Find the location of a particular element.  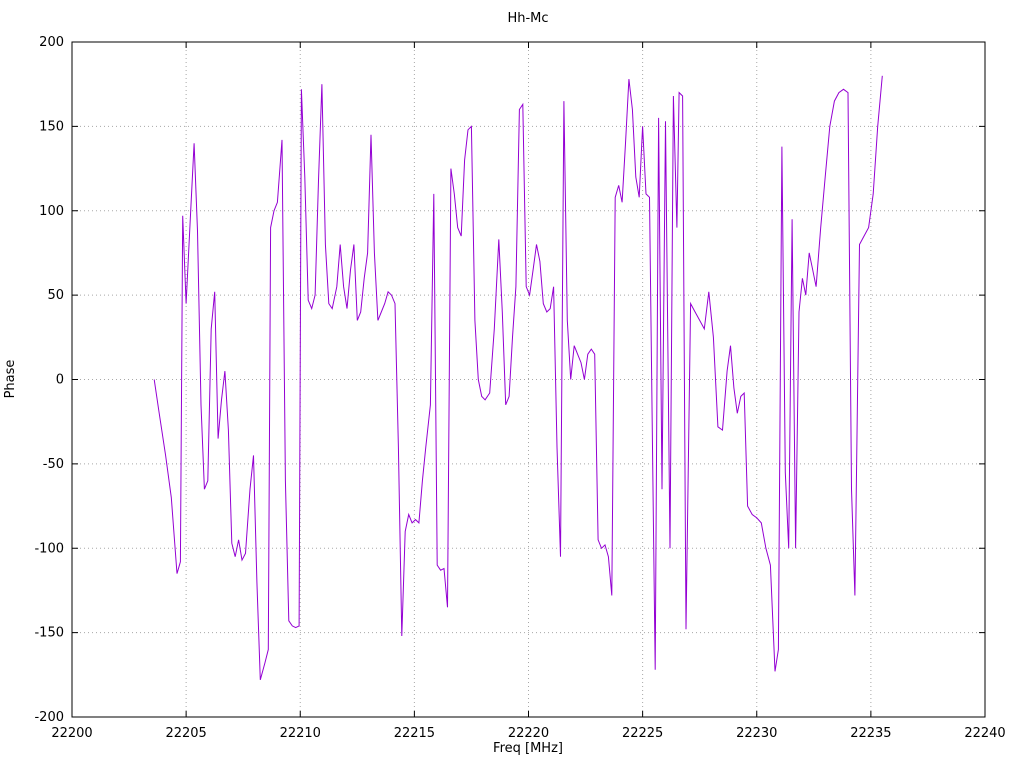

x-tick-label: 22225 is located at coordinates (642, 733).